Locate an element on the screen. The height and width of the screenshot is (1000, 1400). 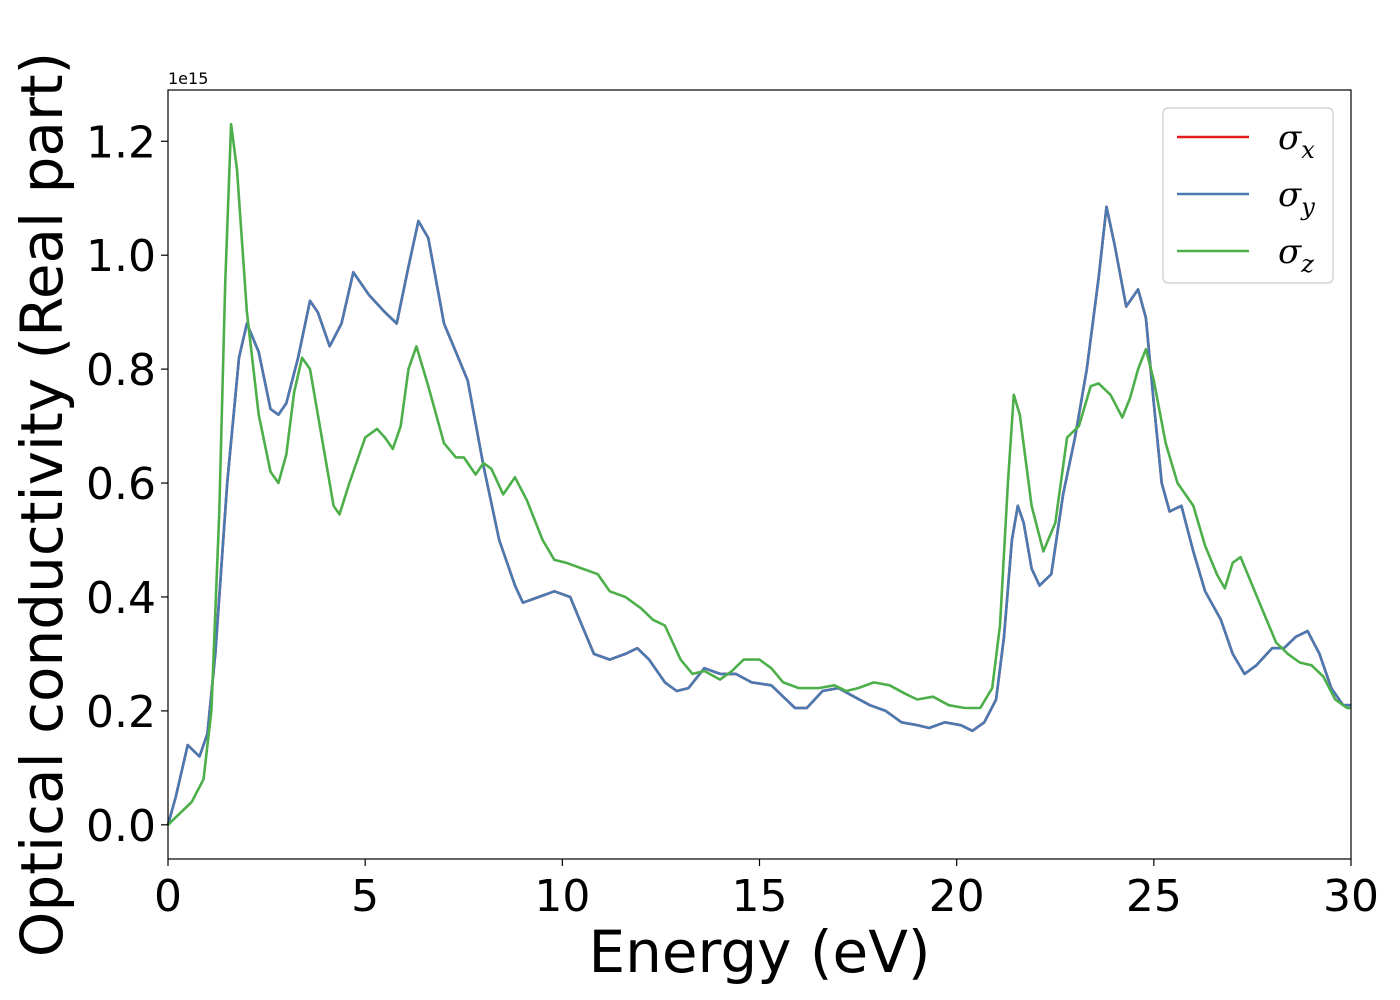
y-tick-label: 1.0 is located at coordinates (121, 256).